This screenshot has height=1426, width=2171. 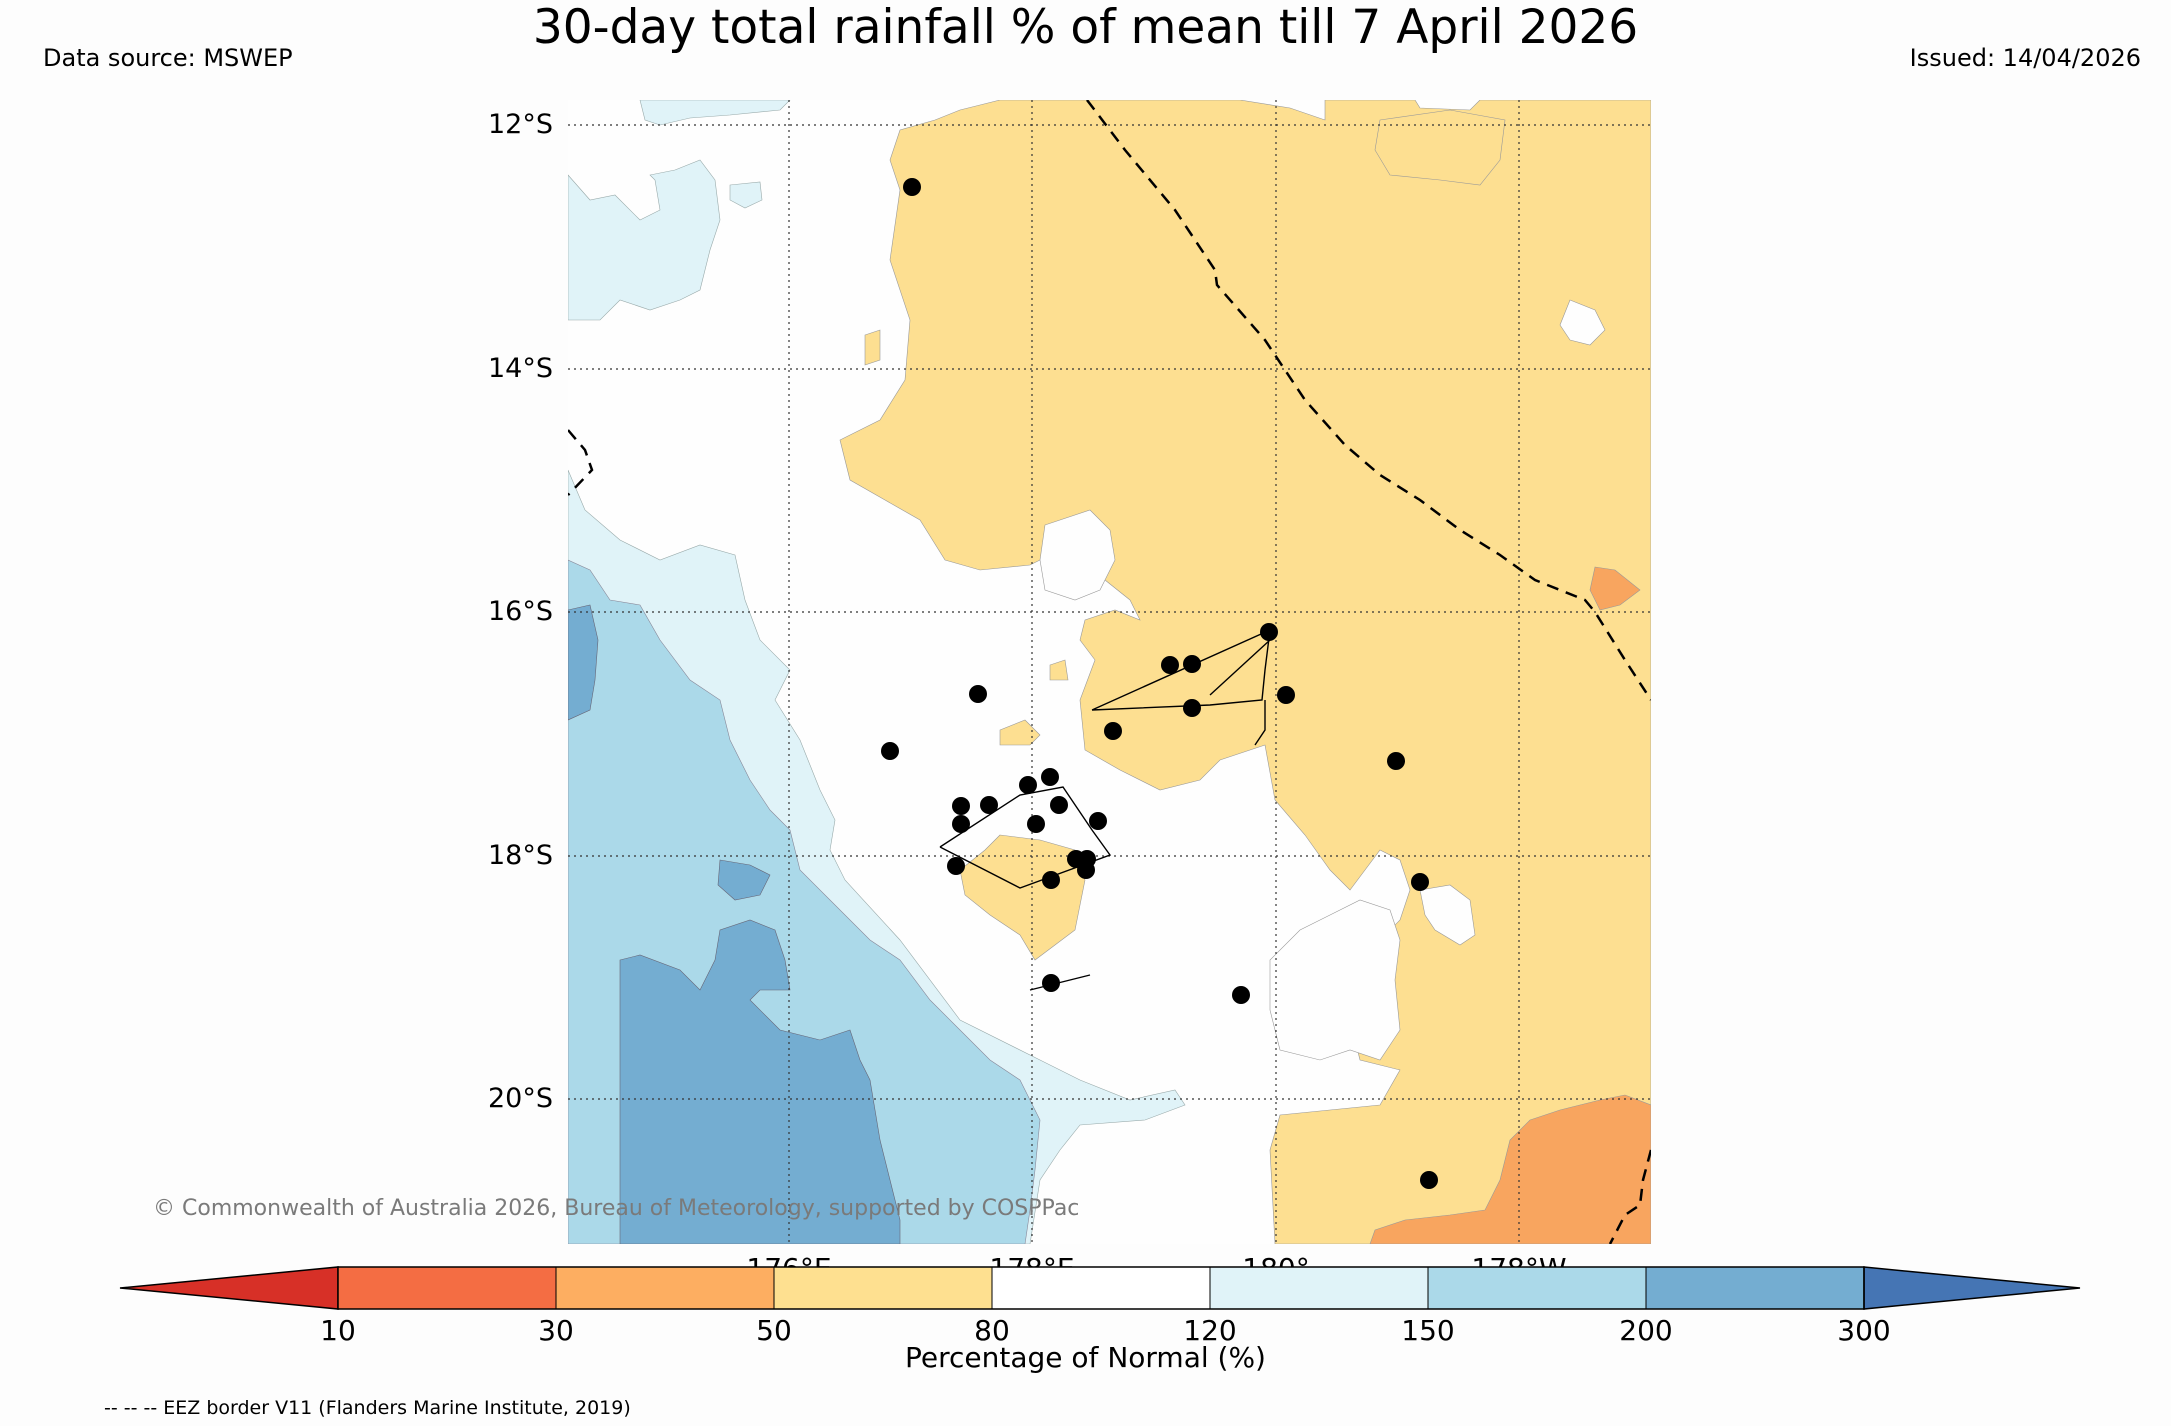 I want to click on wet-patch-top, so click(x=715, y=113).